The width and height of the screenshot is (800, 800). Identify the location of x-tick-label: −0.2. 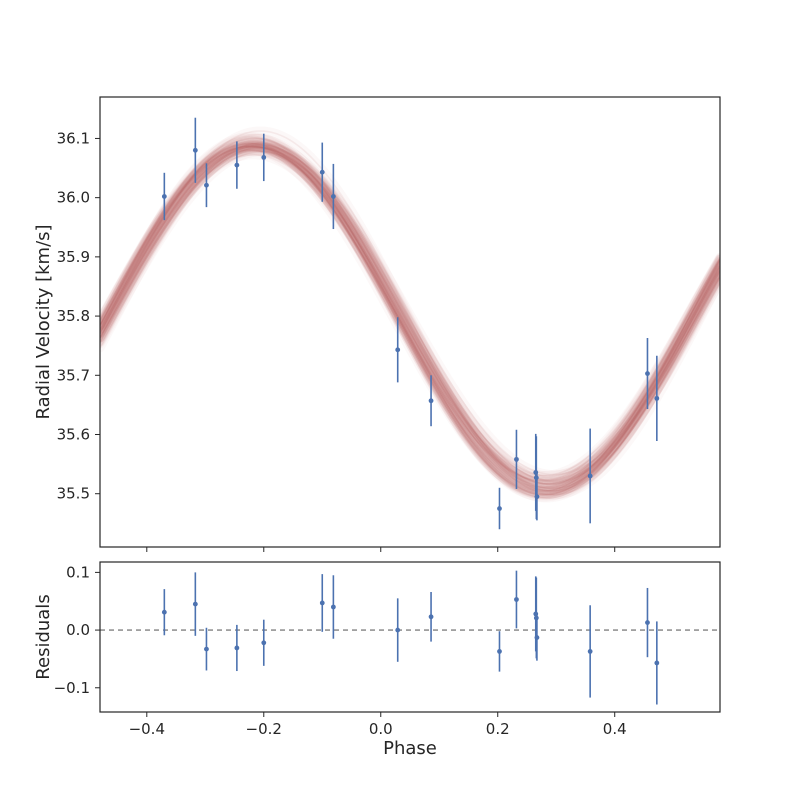
(264, 729).